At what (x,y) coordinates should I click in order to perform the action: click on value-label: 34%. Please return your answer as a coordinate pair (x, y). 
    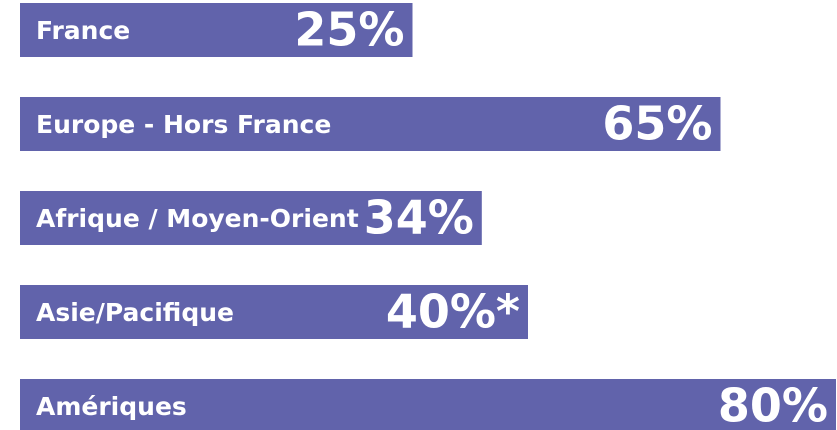
    Looking at the image, I should click on (419, 218).